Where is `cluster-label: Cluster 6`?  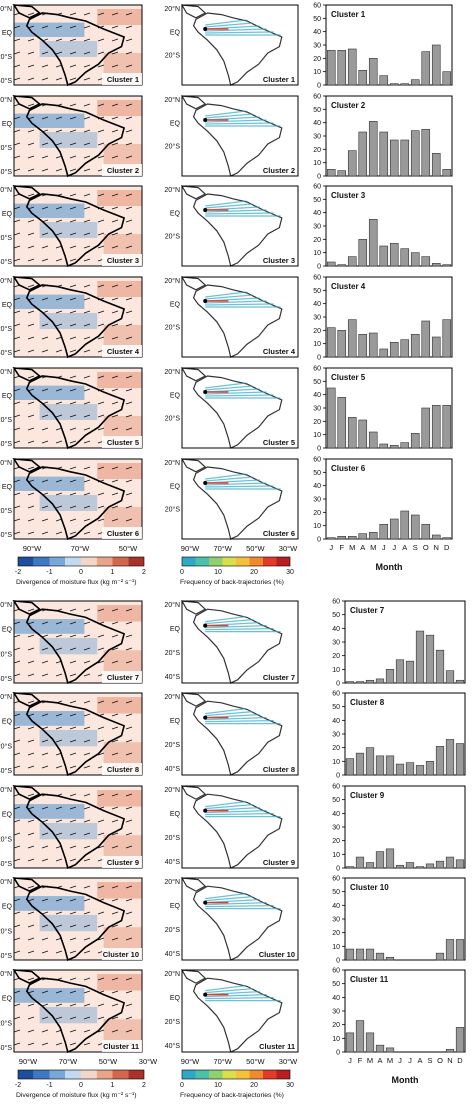
cluster-label: Cluster 6 is located at coordinates (279, 533).